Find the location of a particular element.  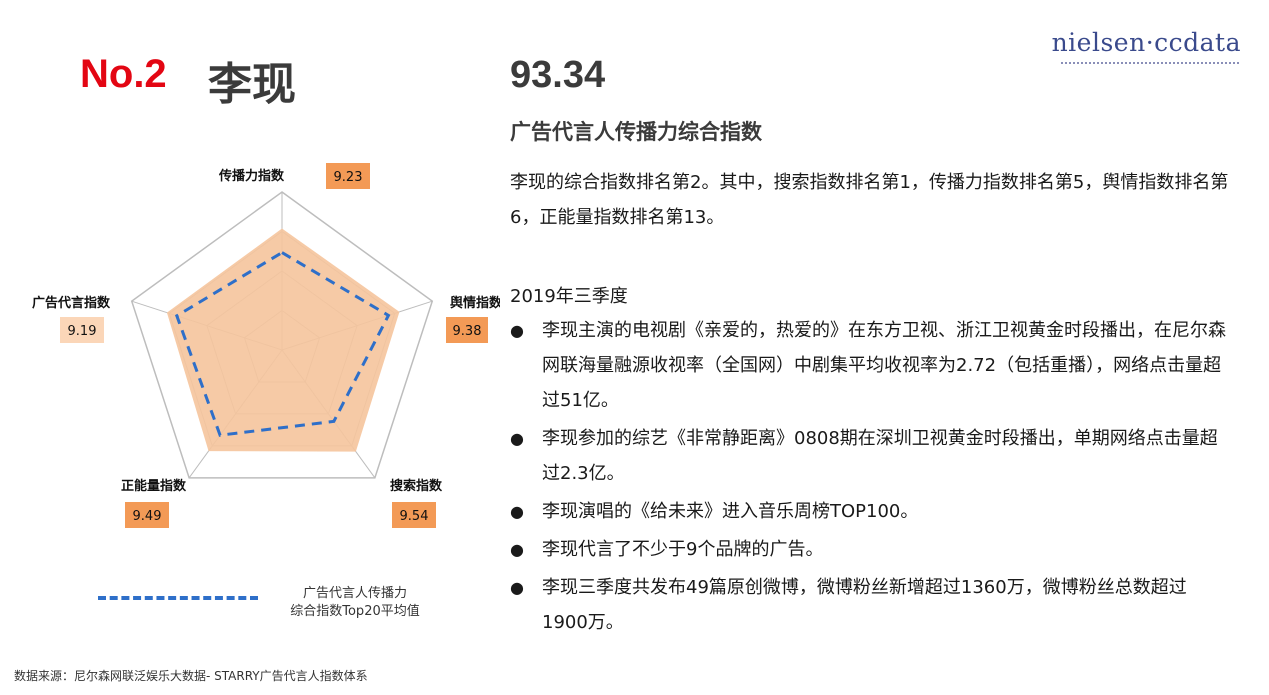

data-source-note: 数据来源：尼尔森网联泛娱乐大数据- STARRY广告代言人指数体系 is located at coordinates (191, 676).